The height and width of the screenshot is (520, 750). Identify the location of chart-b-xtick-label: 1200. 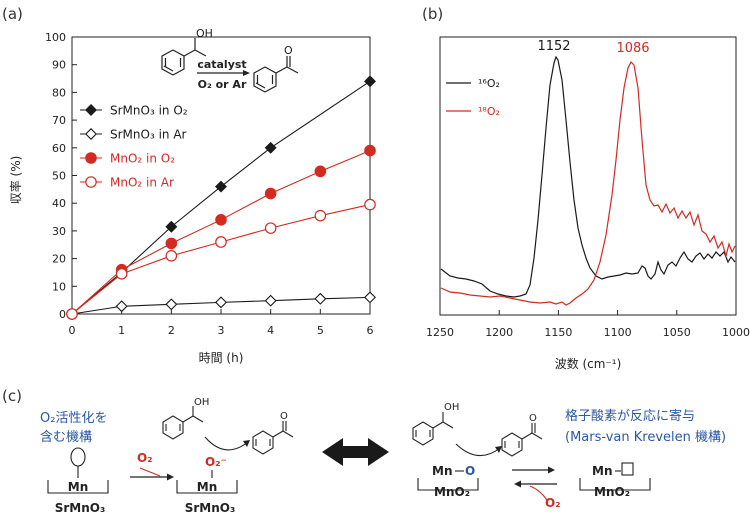
(499, 332).